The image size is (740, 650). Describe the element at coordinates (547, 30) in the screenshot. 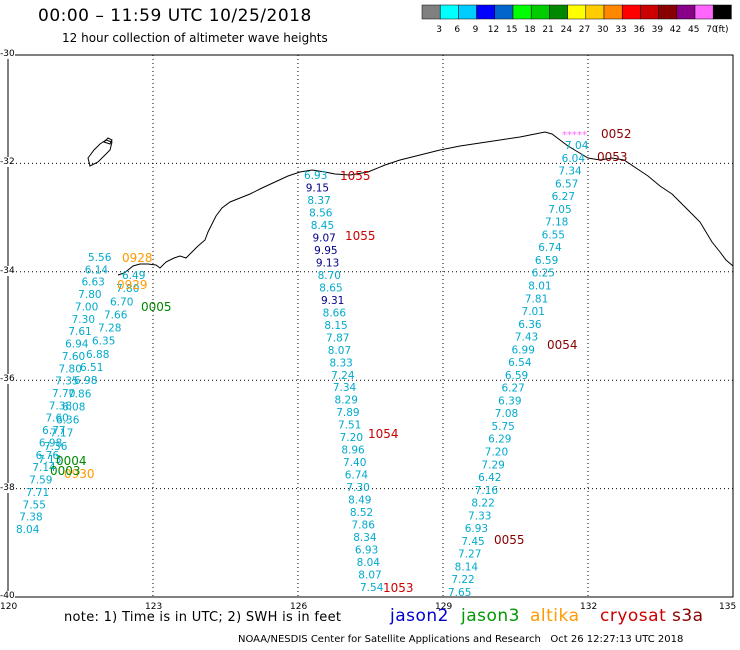

I see `legend-tick-label: 21` at that location.